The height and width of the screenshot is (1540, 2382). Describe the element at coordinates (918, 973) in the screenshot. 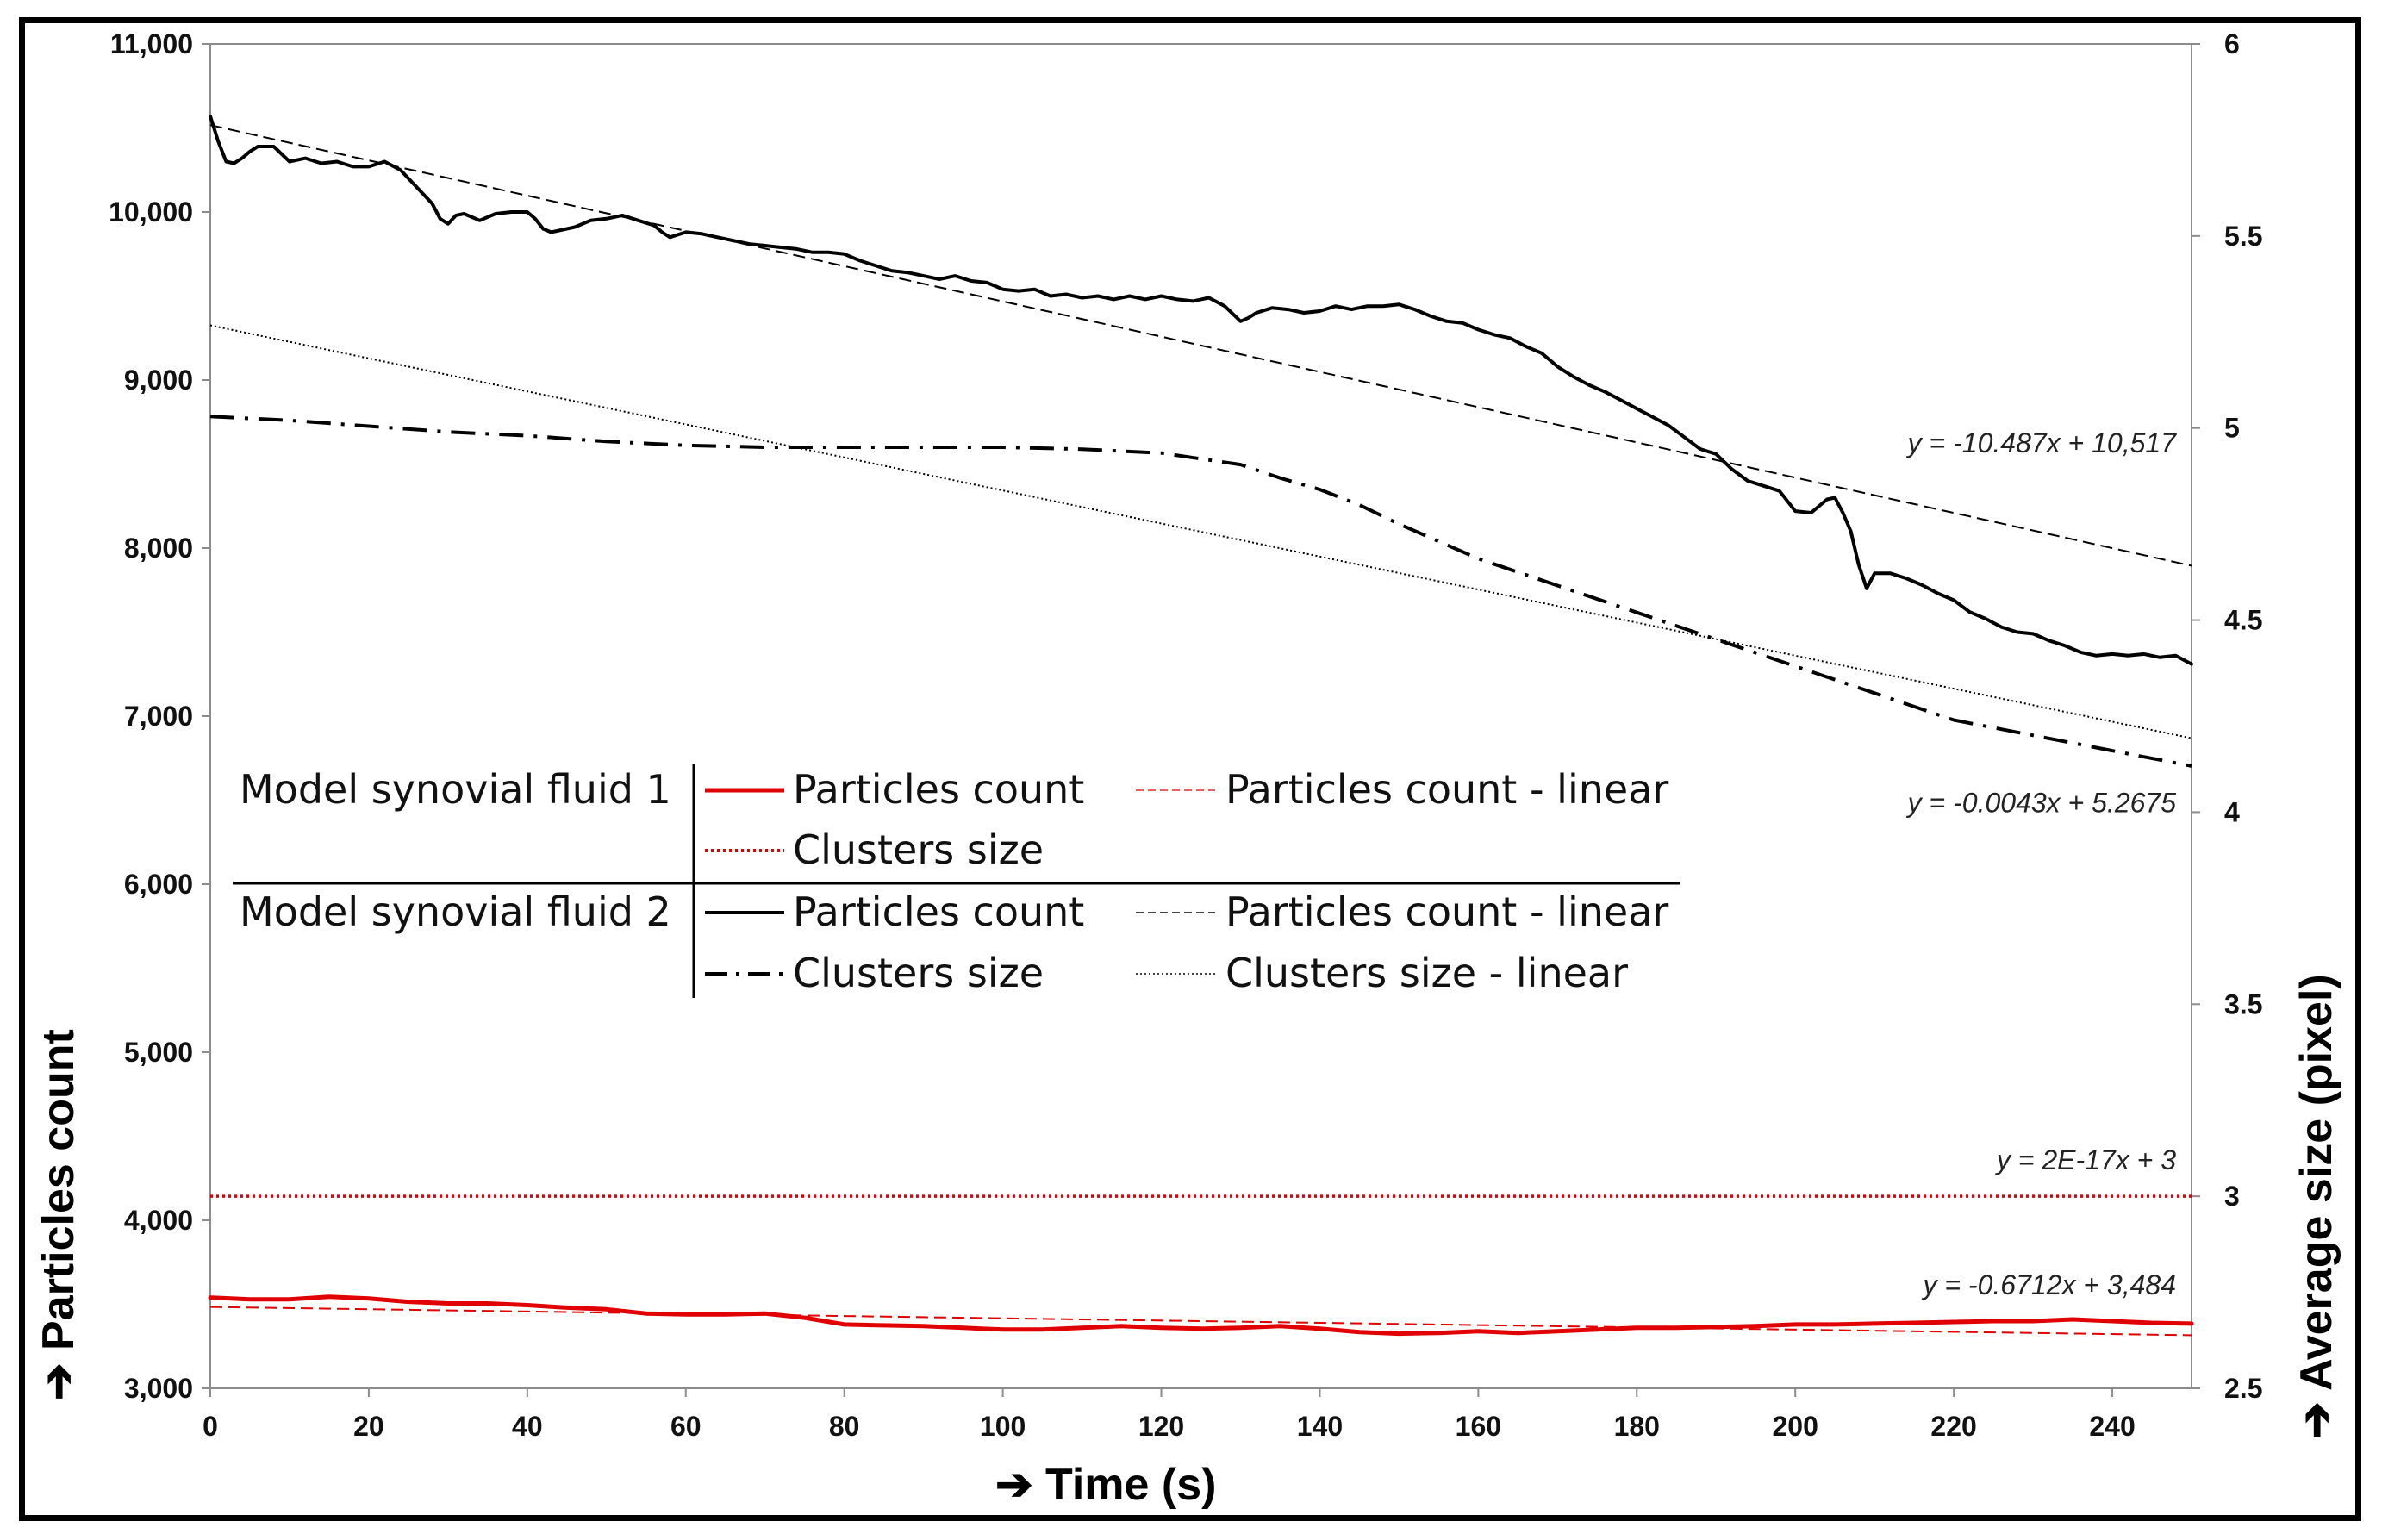

I see `legend-label-fluid2-clusters: Clusters size` at that location.